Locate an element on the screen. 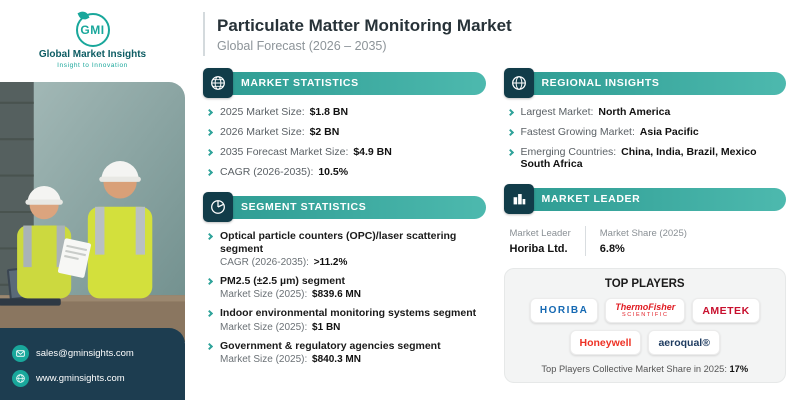 This screenshot has width=800, height=400. stat-label: 2025 Market Size: is located at coordinates (262, 112).